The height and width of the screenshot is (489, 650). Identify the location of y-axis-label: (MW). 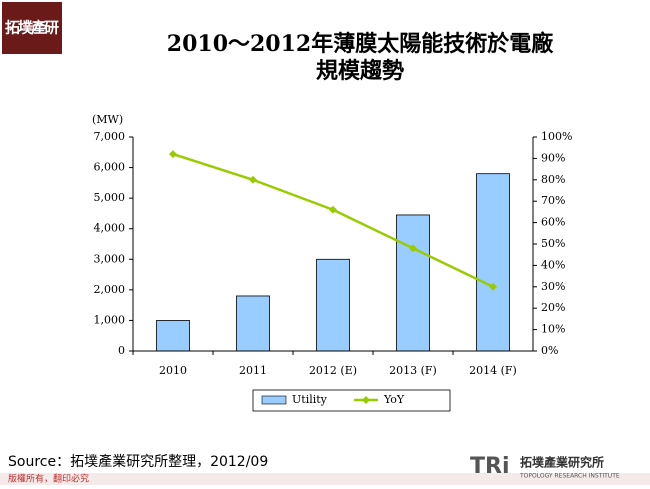
(107, 119).